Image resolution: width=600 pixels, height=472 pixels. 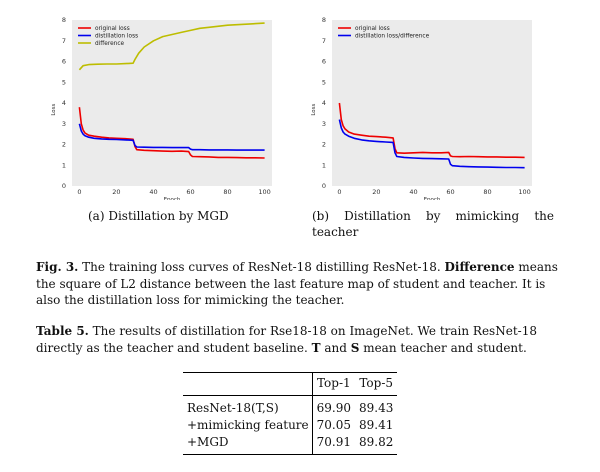 What do you see at coordinates (333, 444) in the screenshot?
I see `cell-top1: 70.91` at bounding box center [333, 444].